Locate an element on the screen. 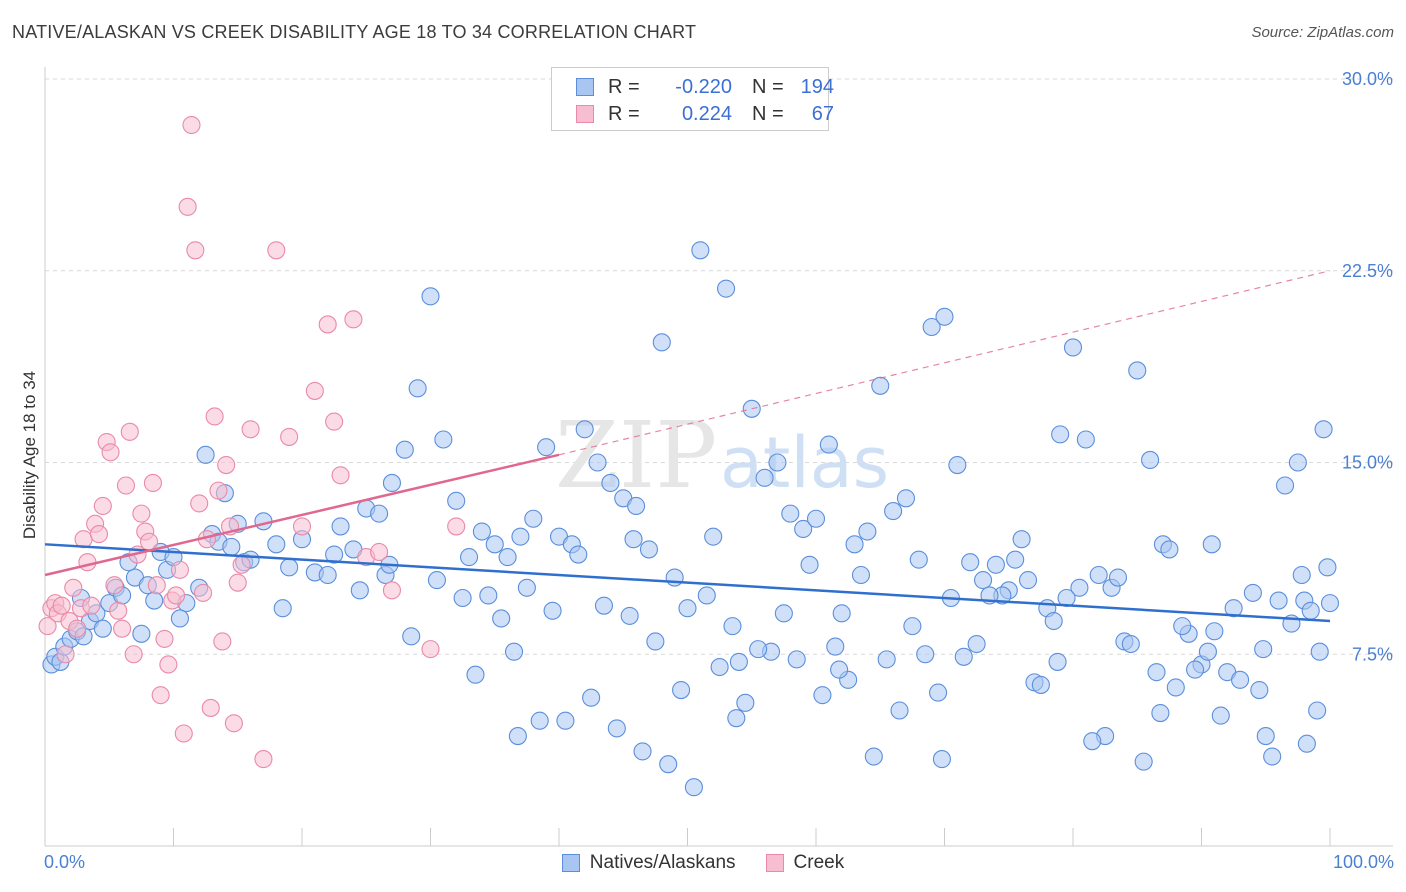 The width and height of the screenshot is (1406, 892). legend-r-label: R = is located at coordinates (624, 113).